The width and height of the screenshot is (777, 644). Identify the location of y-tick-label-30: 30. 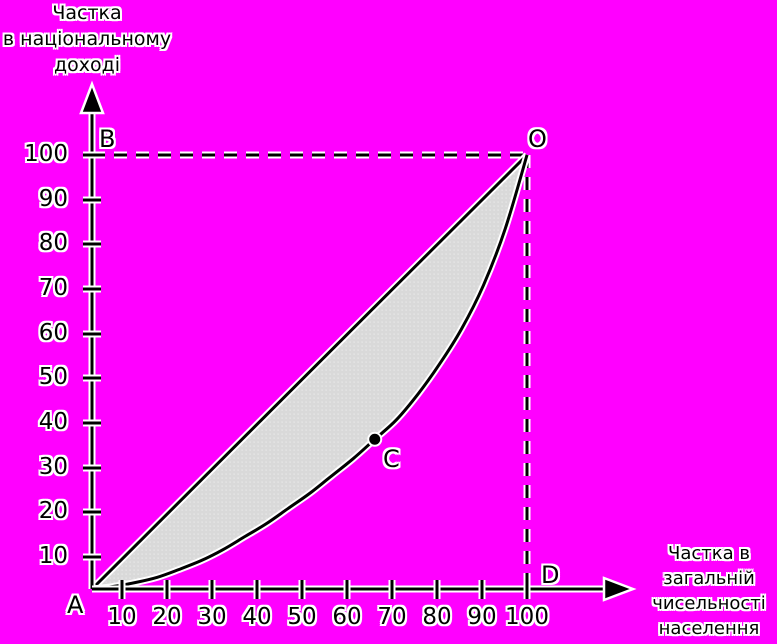
(53, 467).